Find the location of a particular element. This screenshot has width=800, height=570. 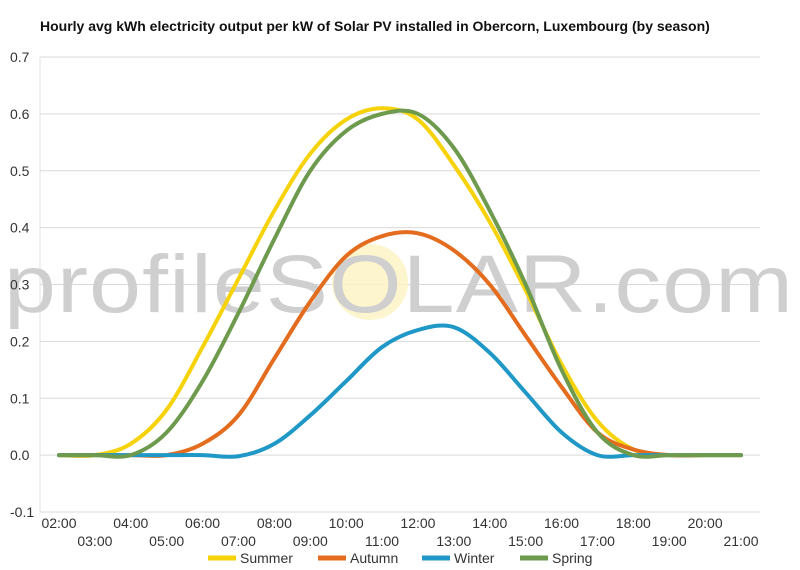

x-tick-label: 14:00 is located at coordinates (489, 523).